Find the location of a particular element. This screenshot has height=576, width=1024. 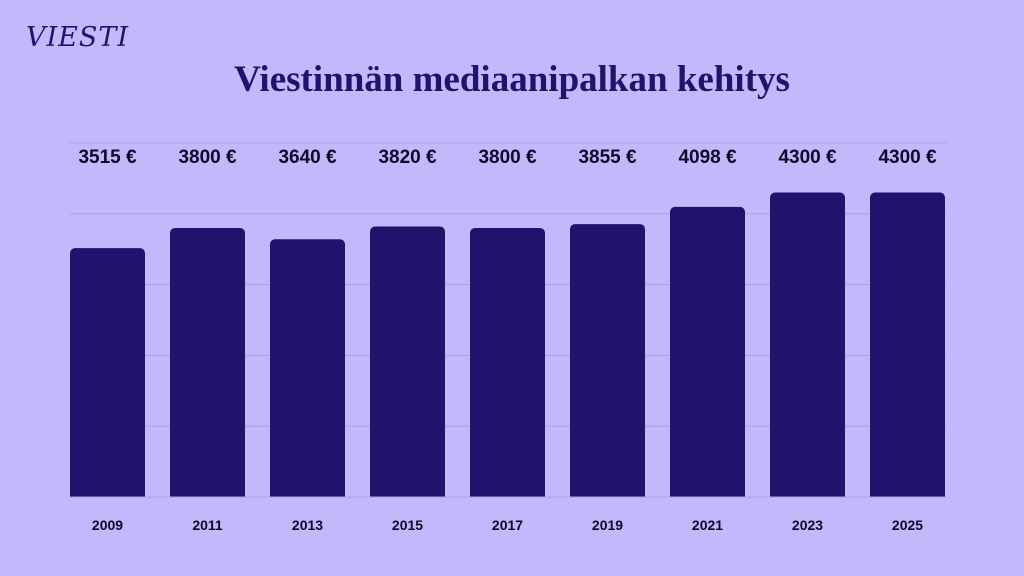

bar-2017 is located at coordinates (507, 364).